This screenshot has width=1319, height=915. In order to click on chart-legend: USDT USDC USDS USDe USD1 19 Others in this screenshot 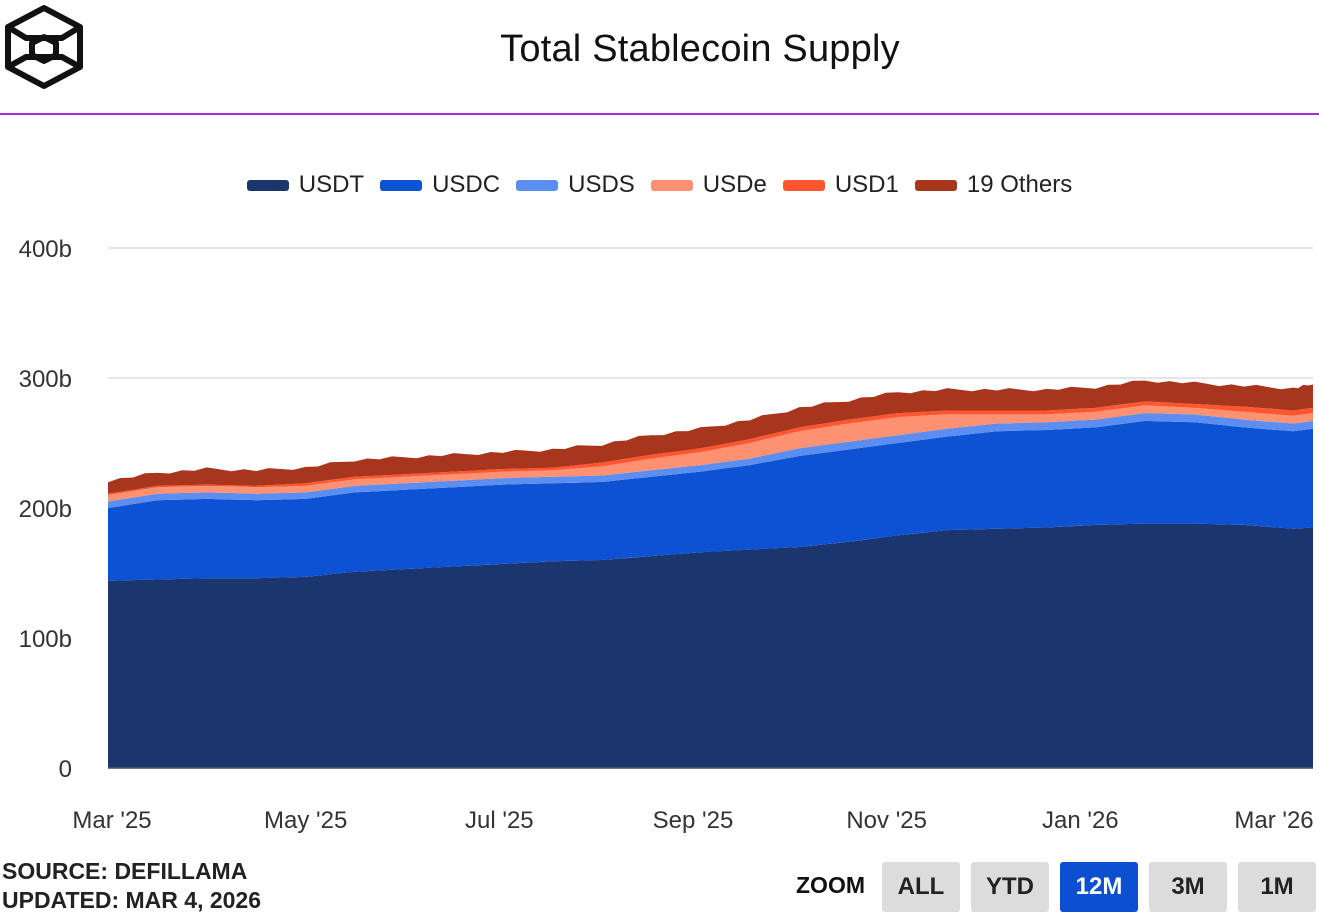, I will do `click(659, 185)`.